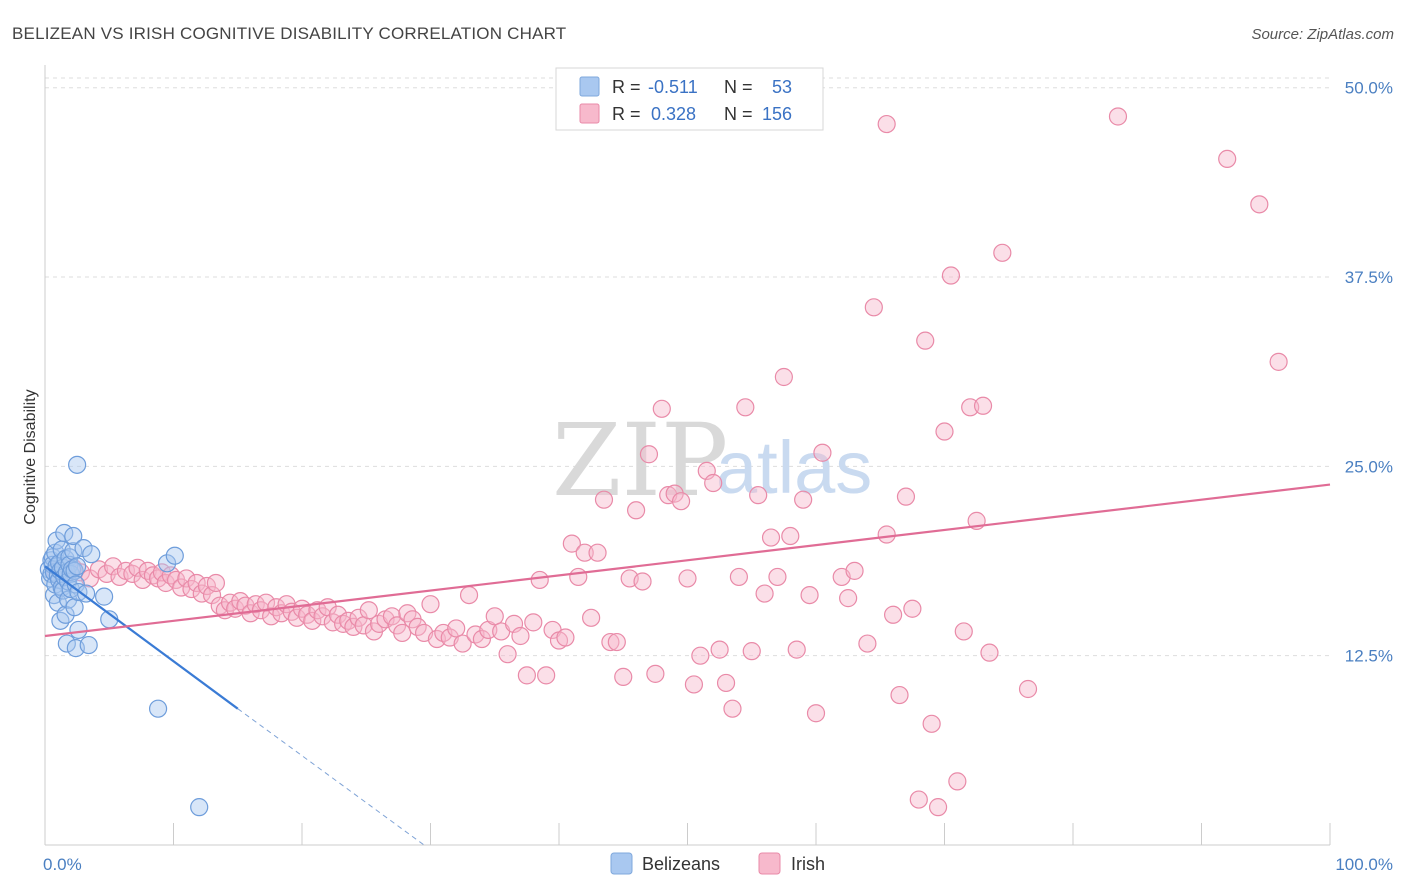 Image resolution: width=1406 pixels, height=892 pixels. I want to click on watermark-atlas: atlas, so click(794, 467).